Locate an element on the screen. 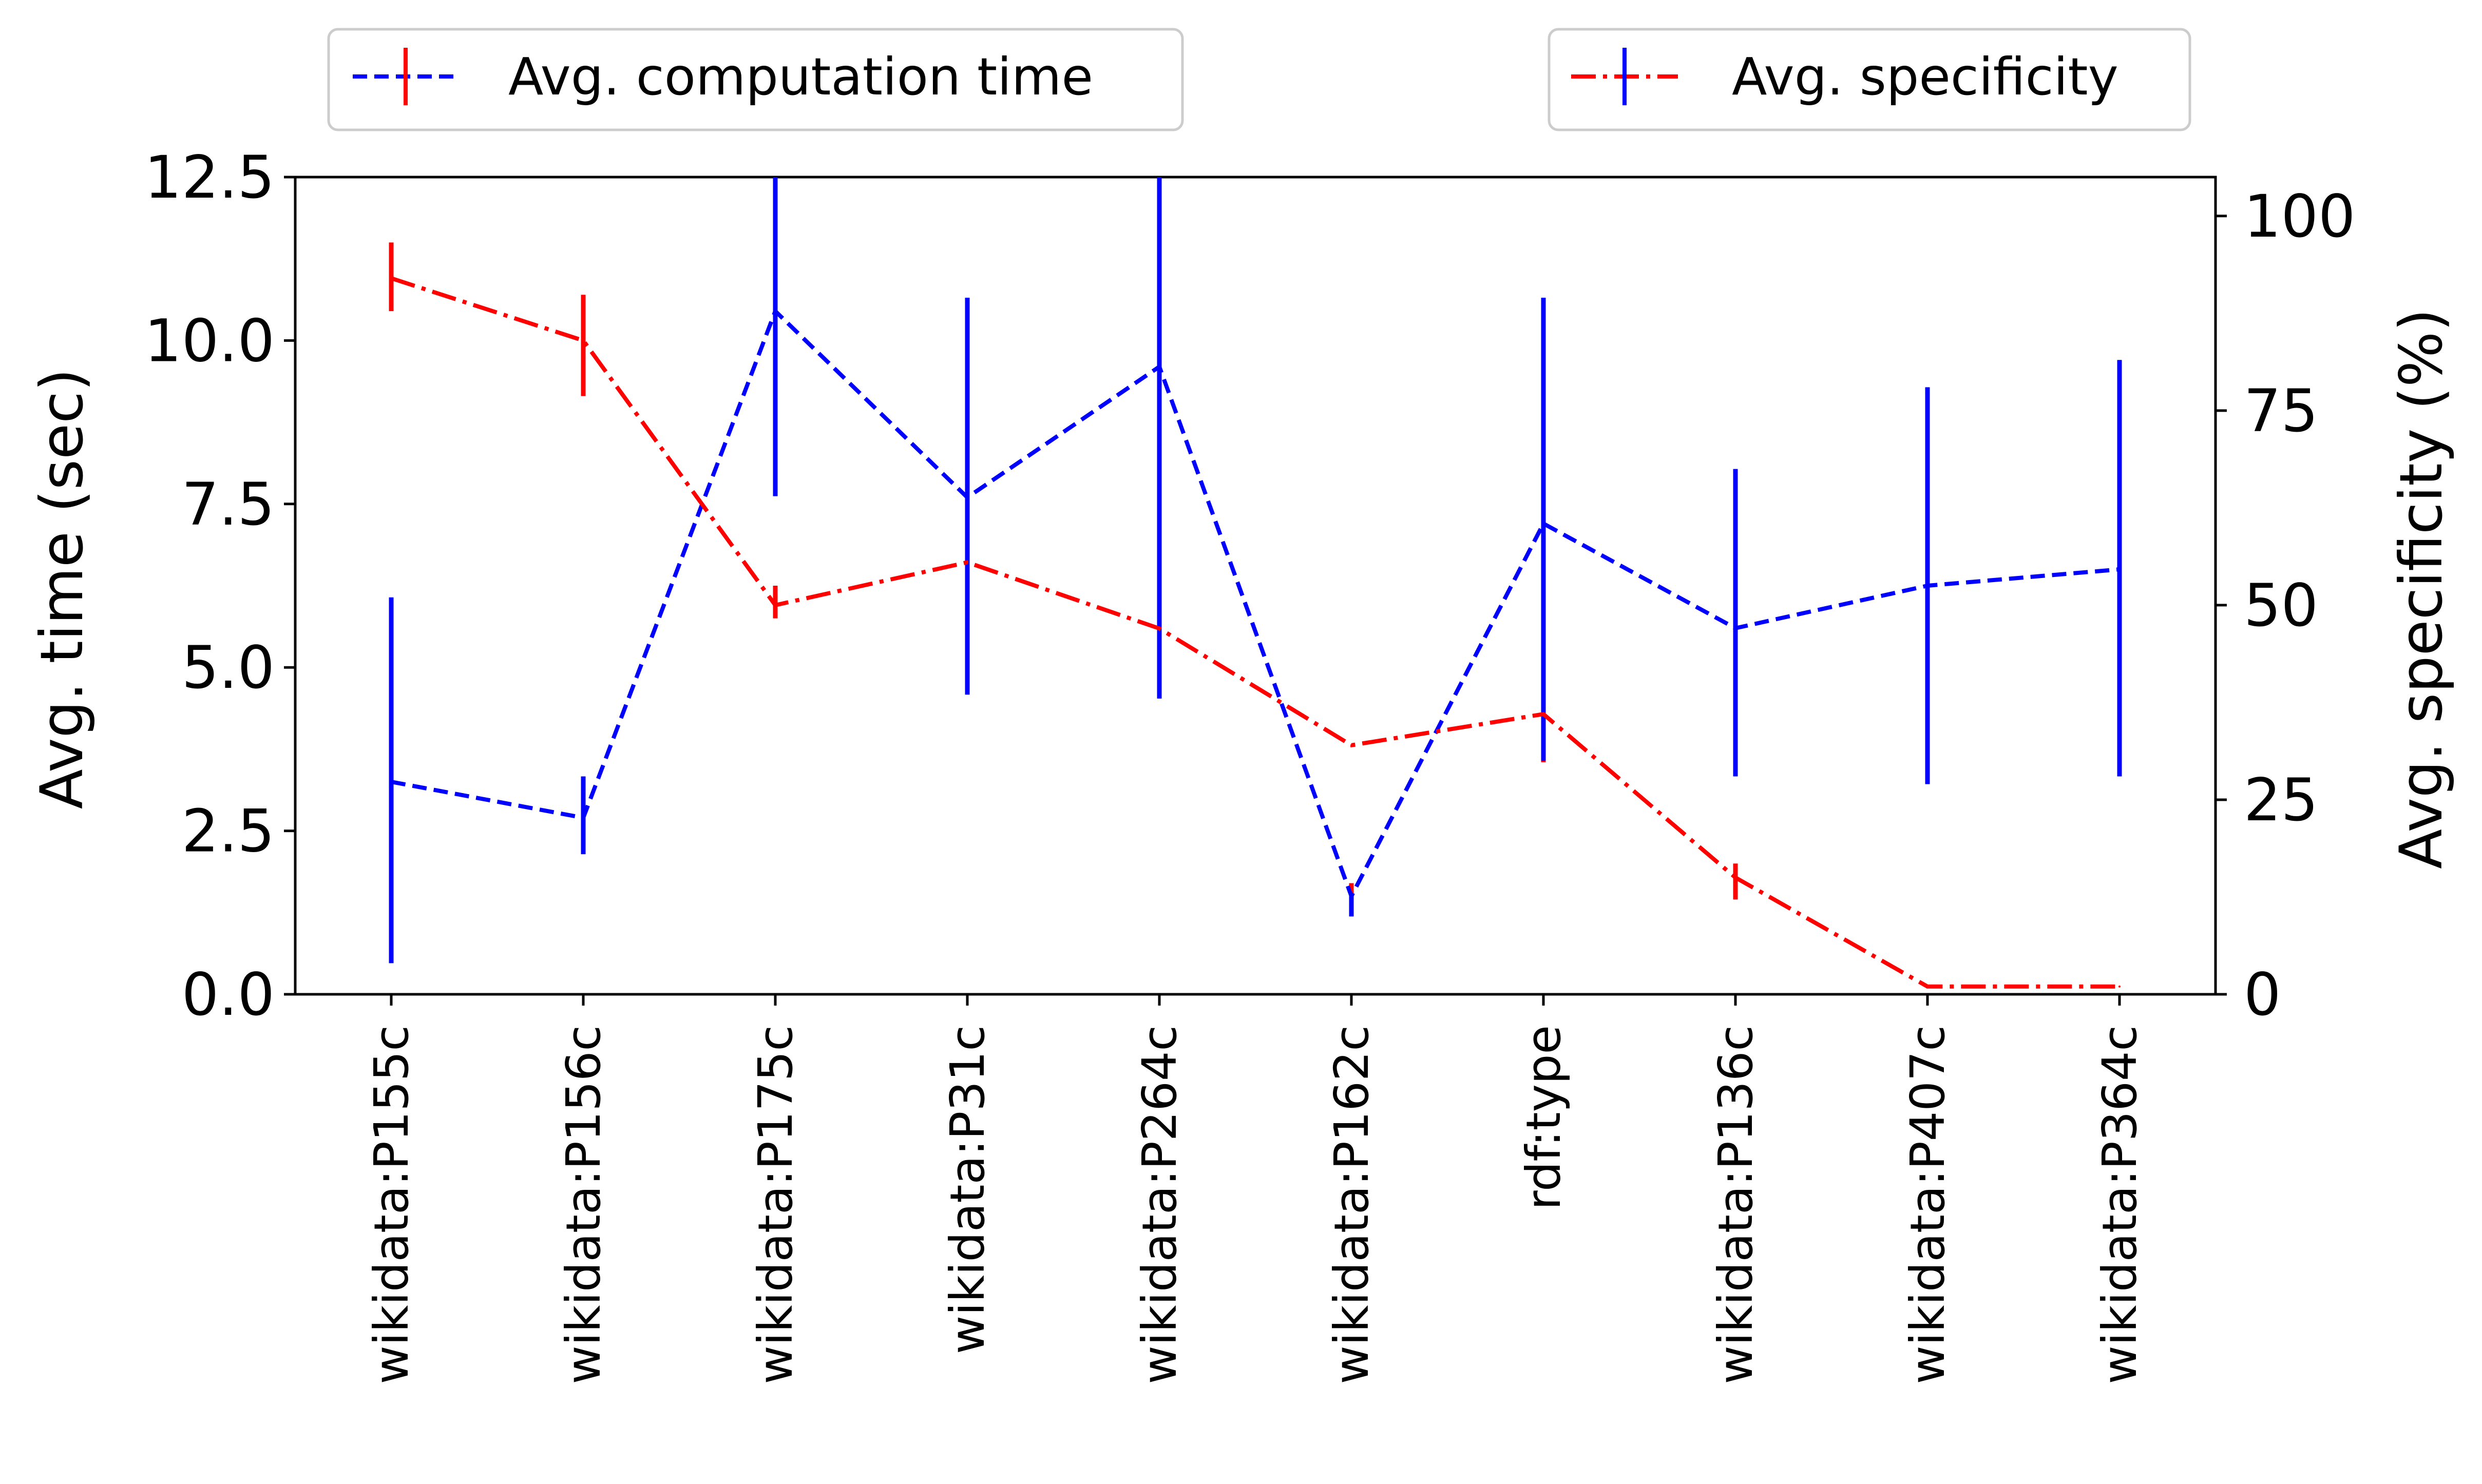 The height and width of the screenshot is (1484, 2482). left-axis-title: Avg. time (sec) is located at coordinates (62, 589).